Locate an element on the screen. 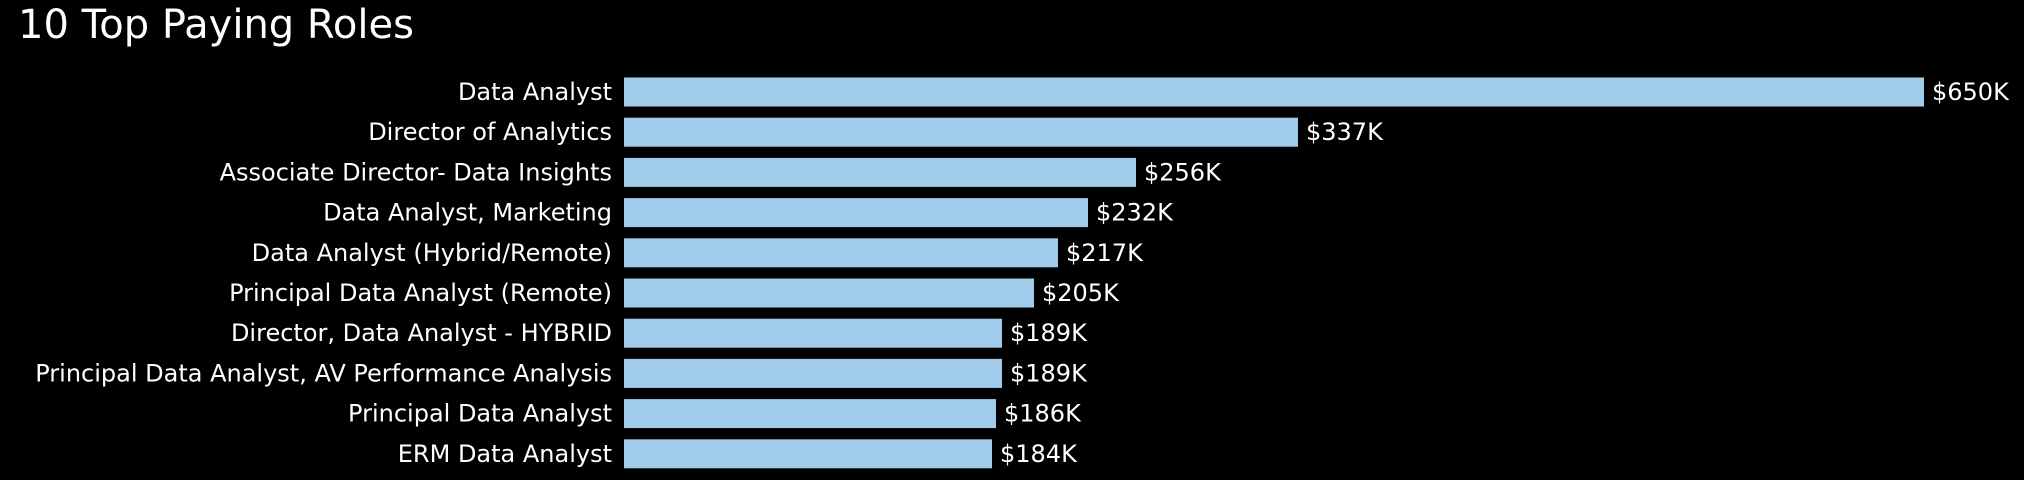 The width and height of the screenshot is (2024, 480). value-label: $186K is located at coordinates (1043, 414).